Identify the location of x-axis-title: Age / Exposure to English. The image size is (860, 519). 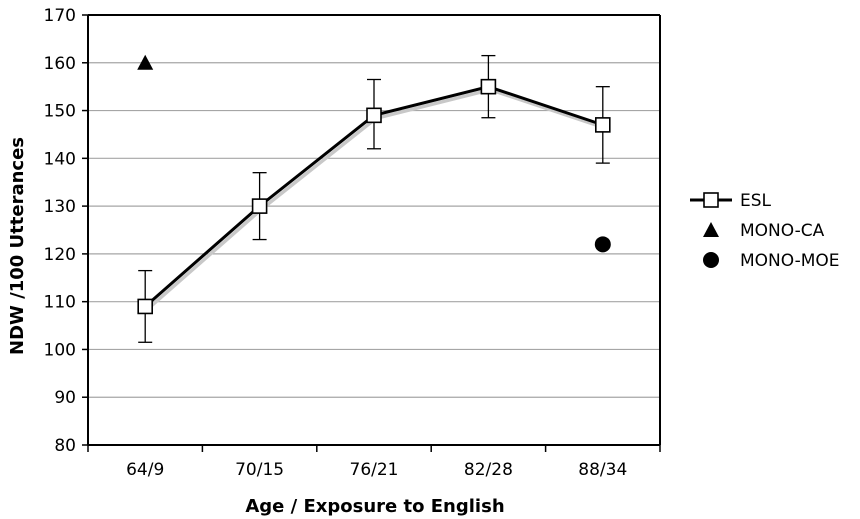
(374, 506).